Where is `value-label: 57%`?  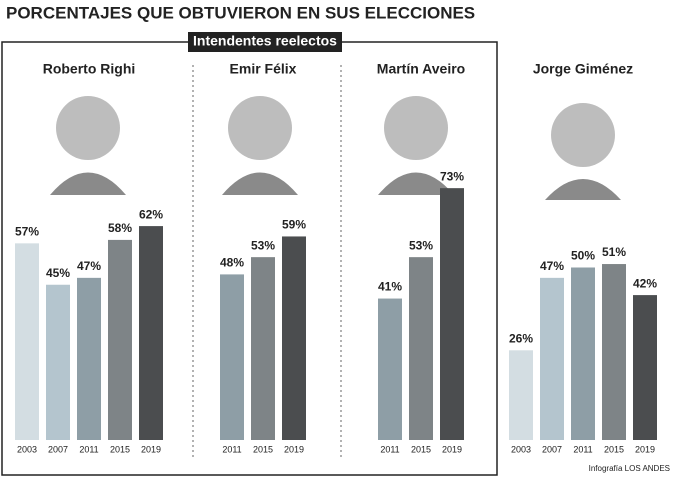 value-label: 57% is located at coordinates (27, 232).